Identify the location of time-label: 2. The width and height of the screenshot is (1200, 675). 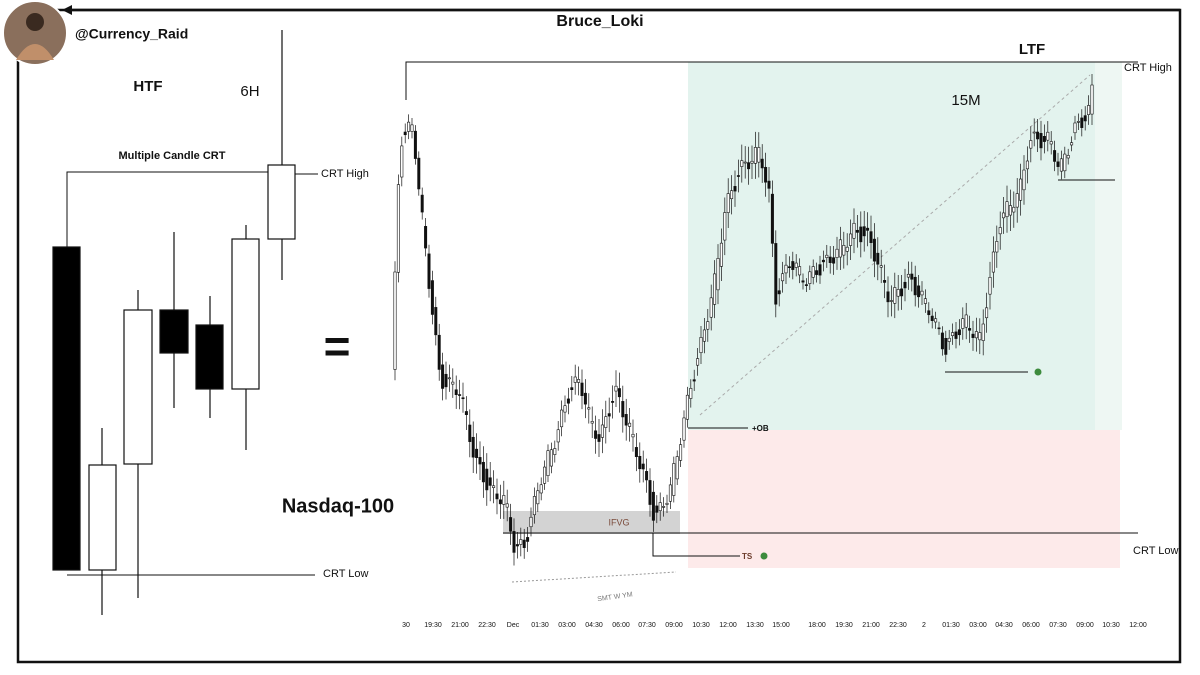
(924, 625).